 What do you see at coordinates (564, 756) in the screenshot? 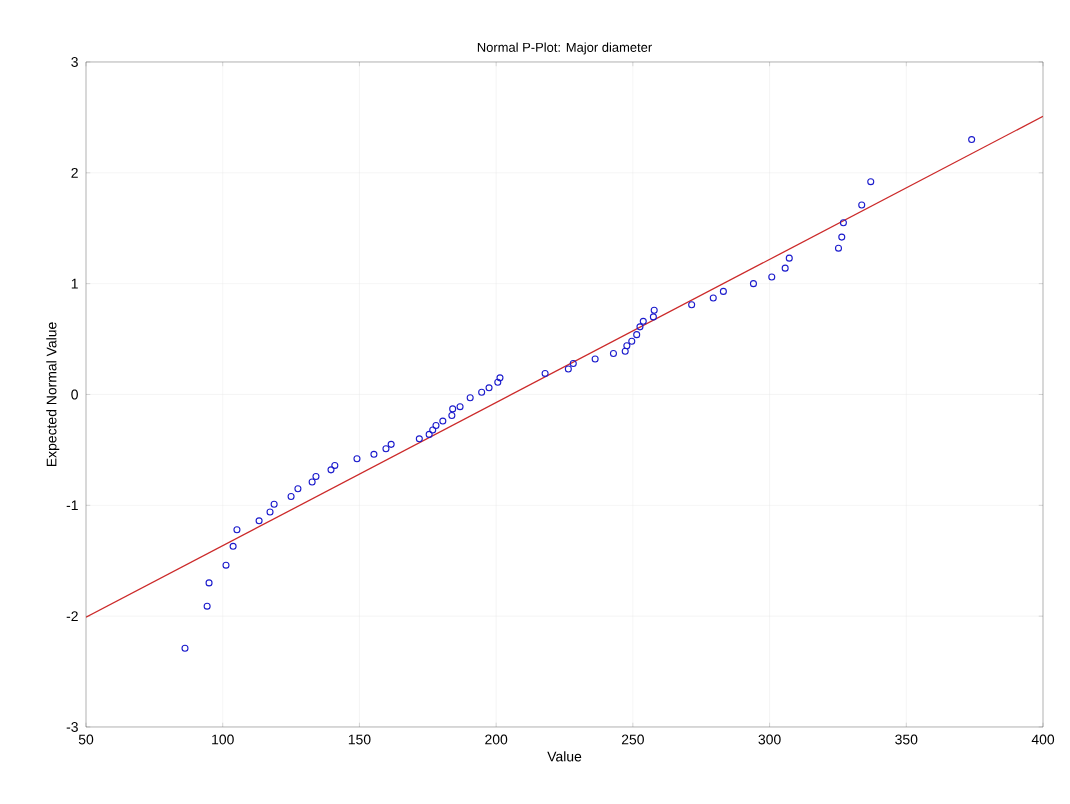
I see `x-axis-title: Value` at bounding box center [564, 756].